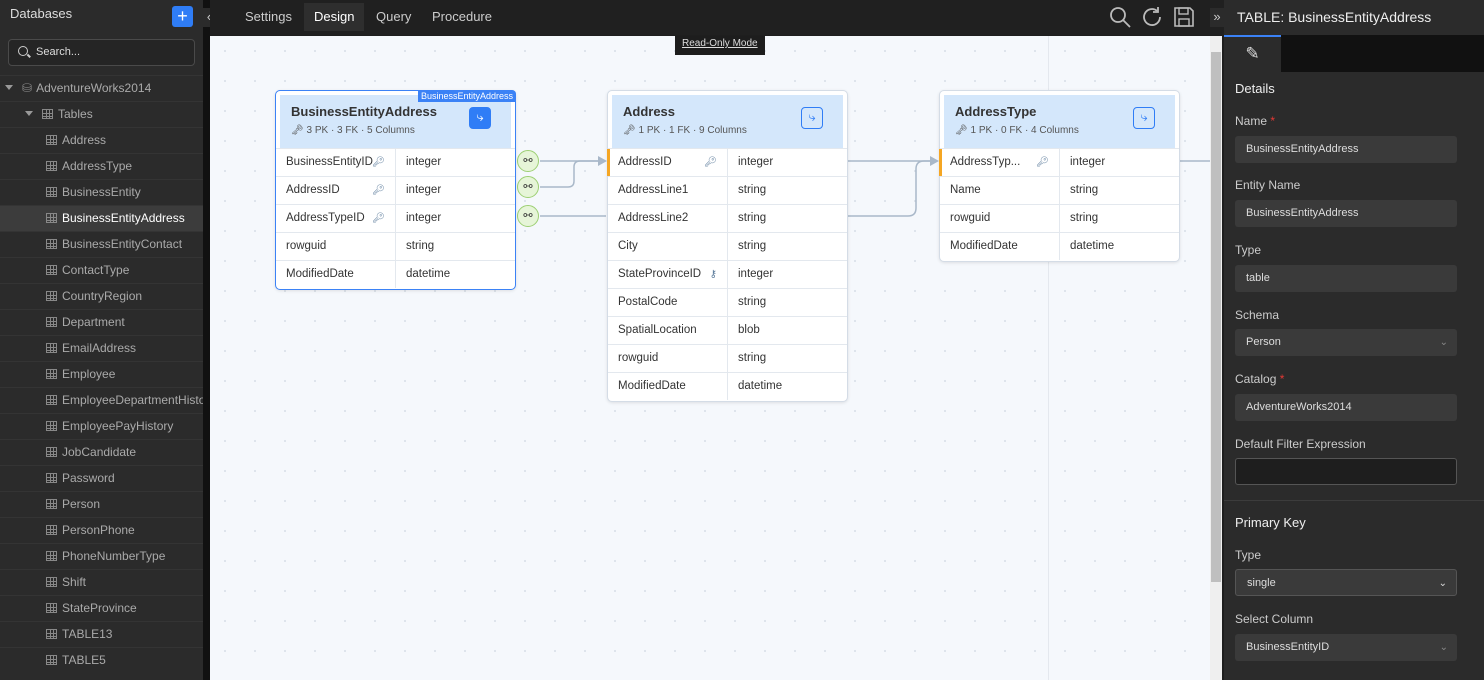 The image size is (1484, 680). What do you see at coordinates (1346, 407) in the screenshot?
I see `catalog-field: AdventureWorks2014` at bounding box center [1346, 407].